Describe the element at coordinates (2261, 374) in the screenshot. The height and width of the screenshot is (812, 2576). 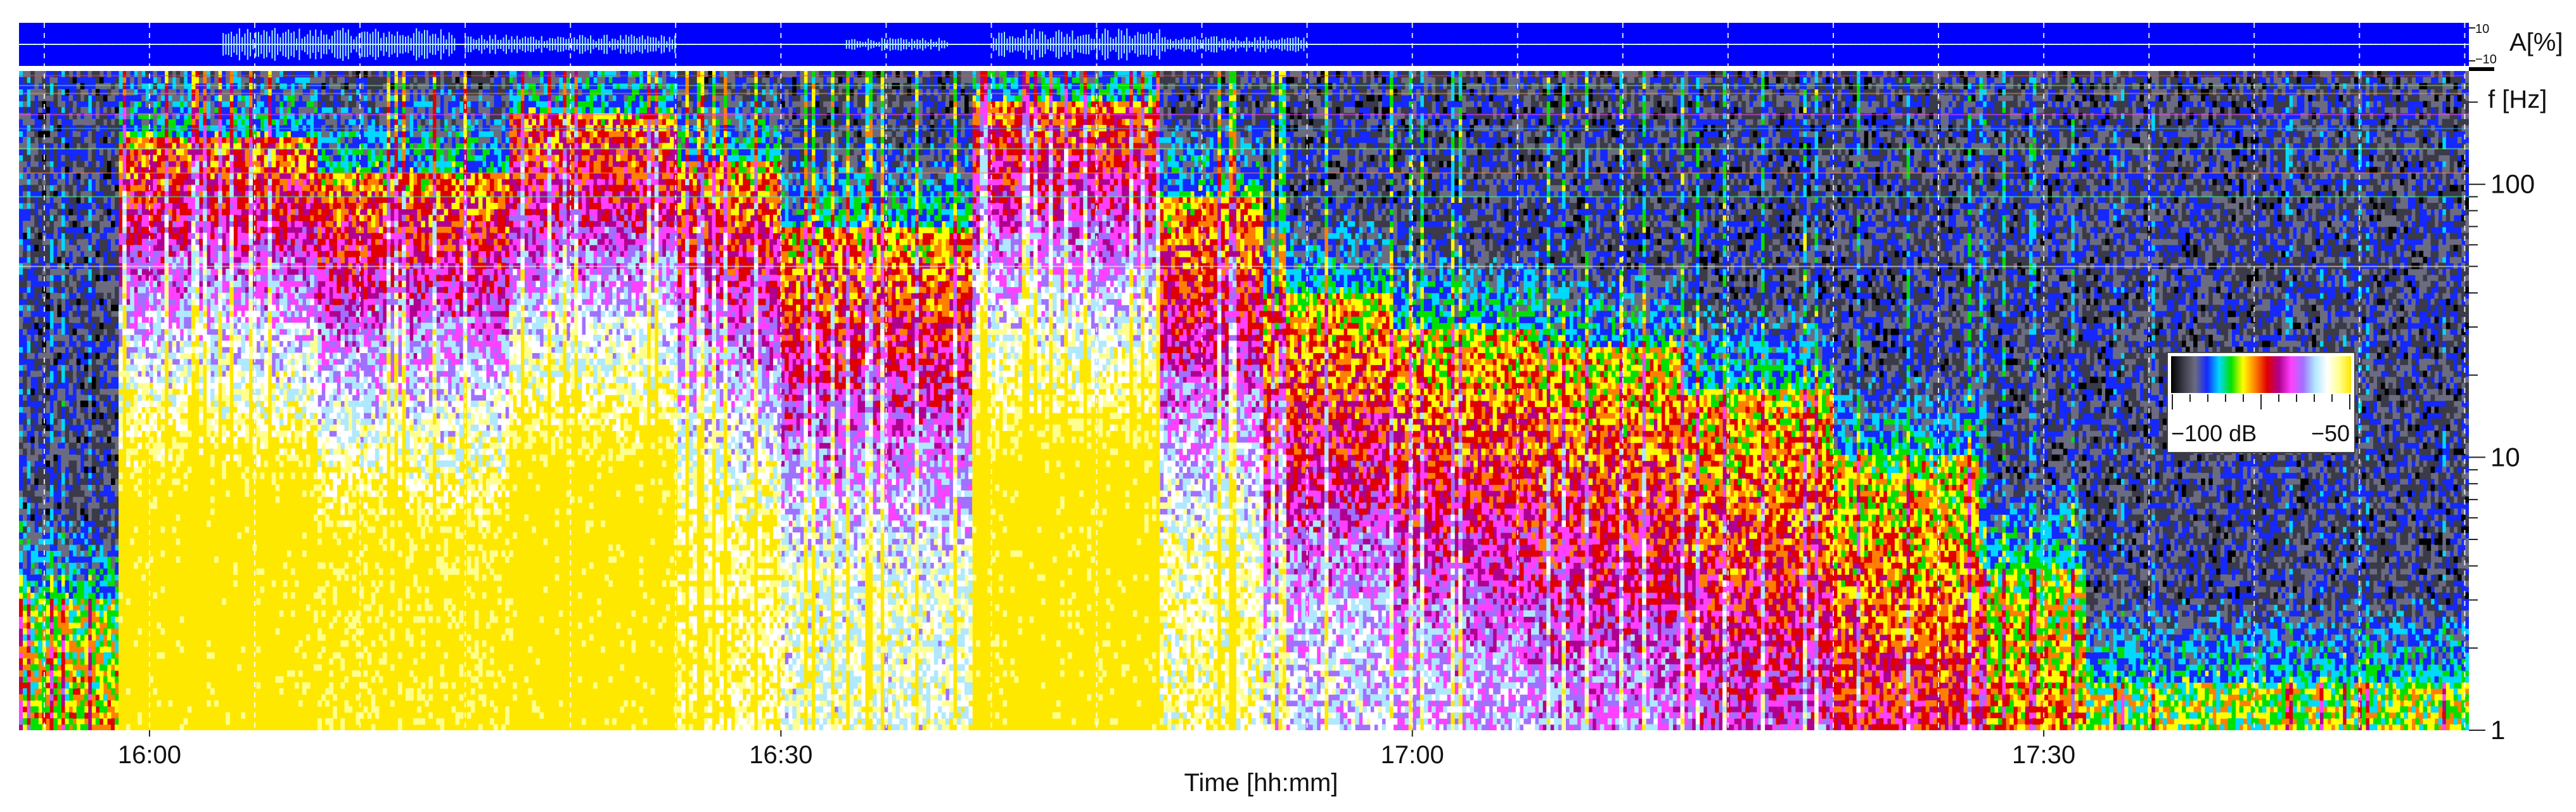
I see `colorbar-gradient` at that location.